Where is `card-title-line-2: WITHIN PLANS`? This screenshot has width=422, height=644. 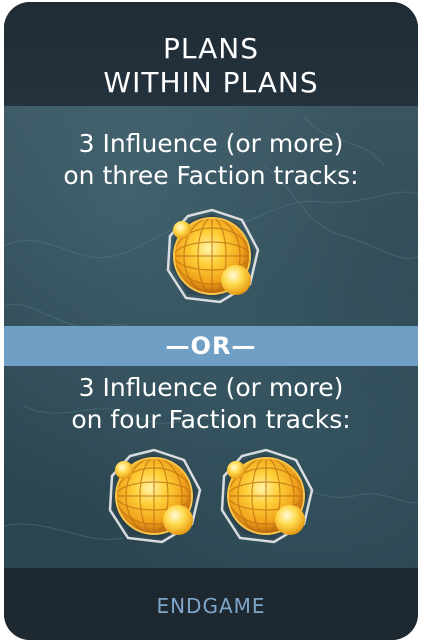 card-title-line-2: WITHIN PLANS is located at coordinates (211, 82).